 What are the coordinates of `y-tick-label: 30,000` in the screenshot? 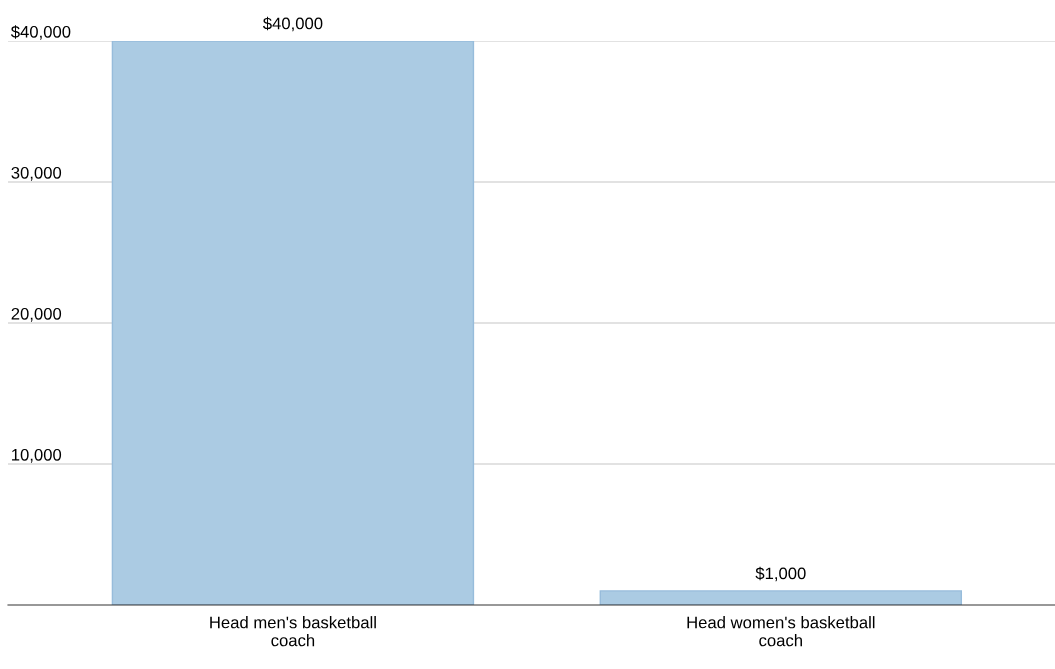 It's located at (36, 173).